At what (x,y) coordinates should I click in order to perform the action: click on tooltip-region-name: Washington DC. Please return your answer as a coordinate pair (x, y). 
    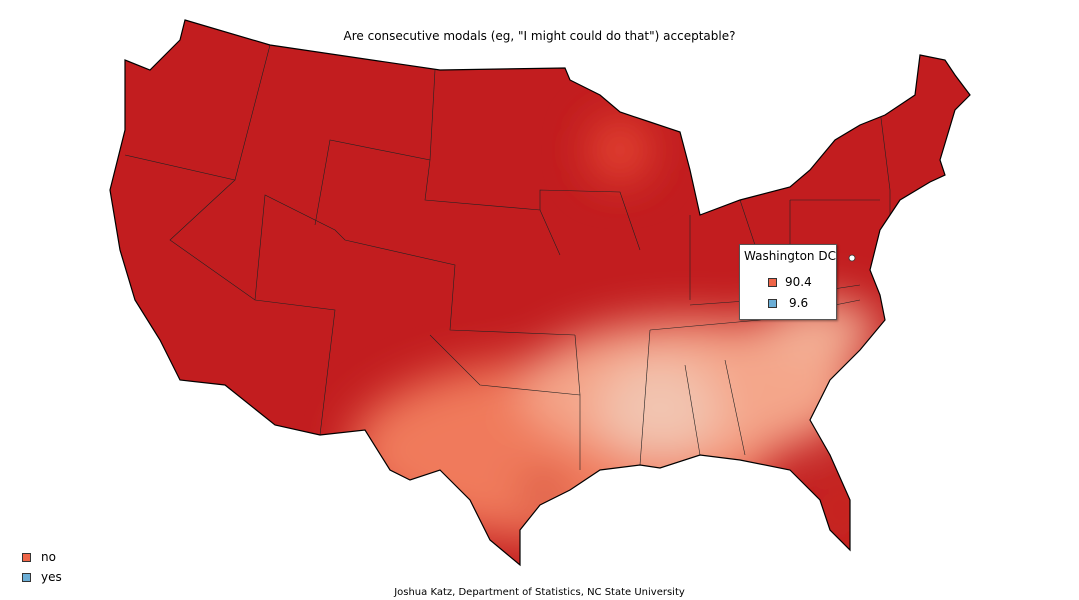
    Looking at the image, I should click on (790, 256).